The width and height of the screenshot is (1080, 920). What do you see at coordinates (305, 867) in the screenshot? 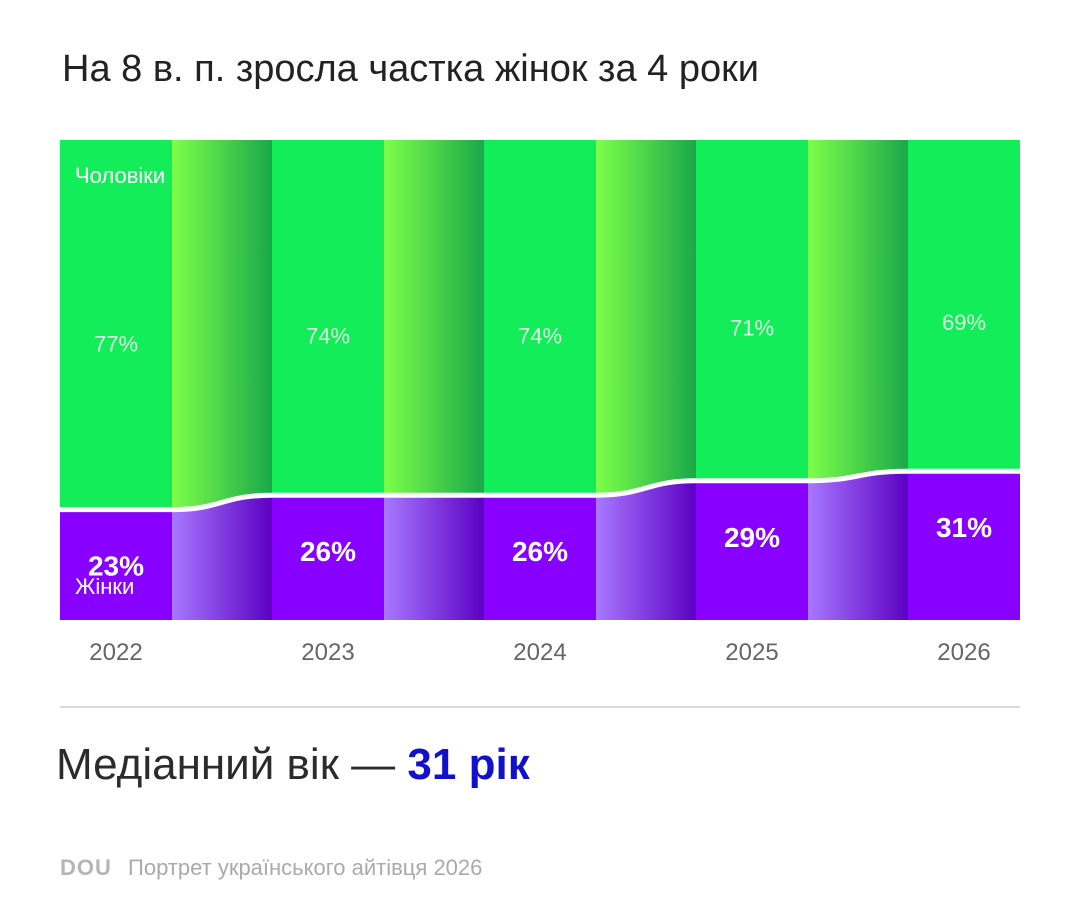
I see `footer-source: Портрет українського айтівця 2026` at bounding box center [305, 867].